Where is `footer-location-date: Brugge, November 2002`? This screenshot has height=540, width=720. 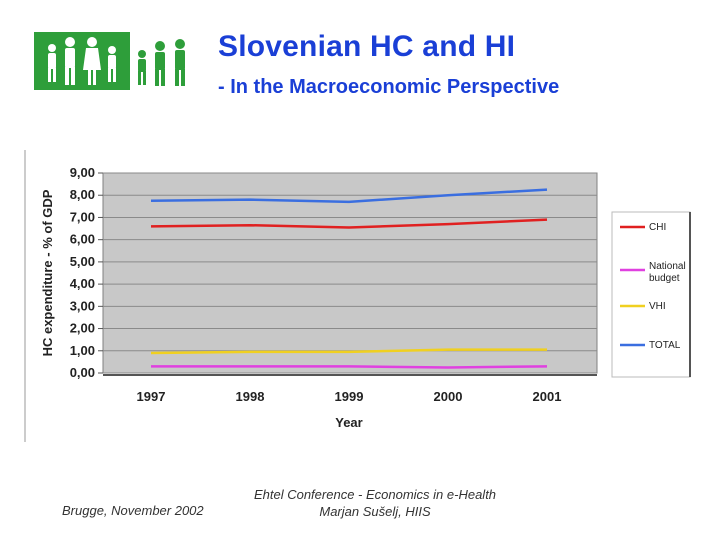 footer-location-date: Brugge, November 2002 is located at coordinates (133, 510).